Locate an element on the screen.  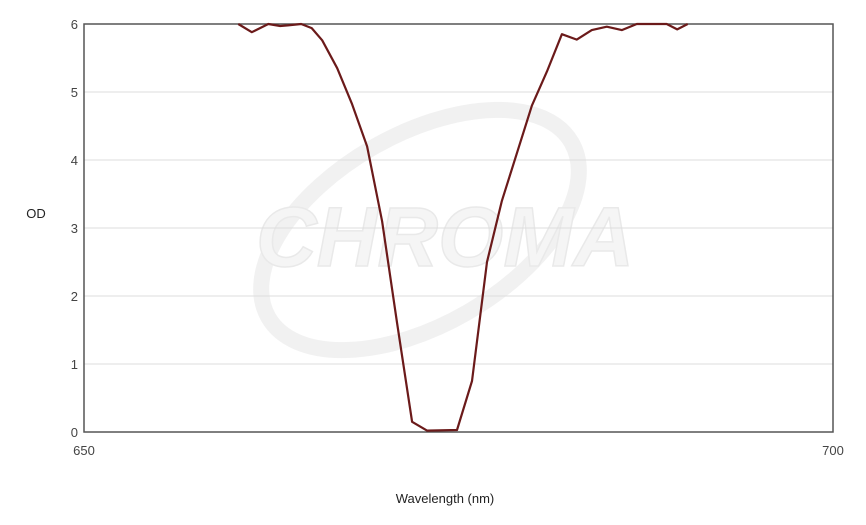
y-tick-label: 5 is located at coordinates (74, 92).